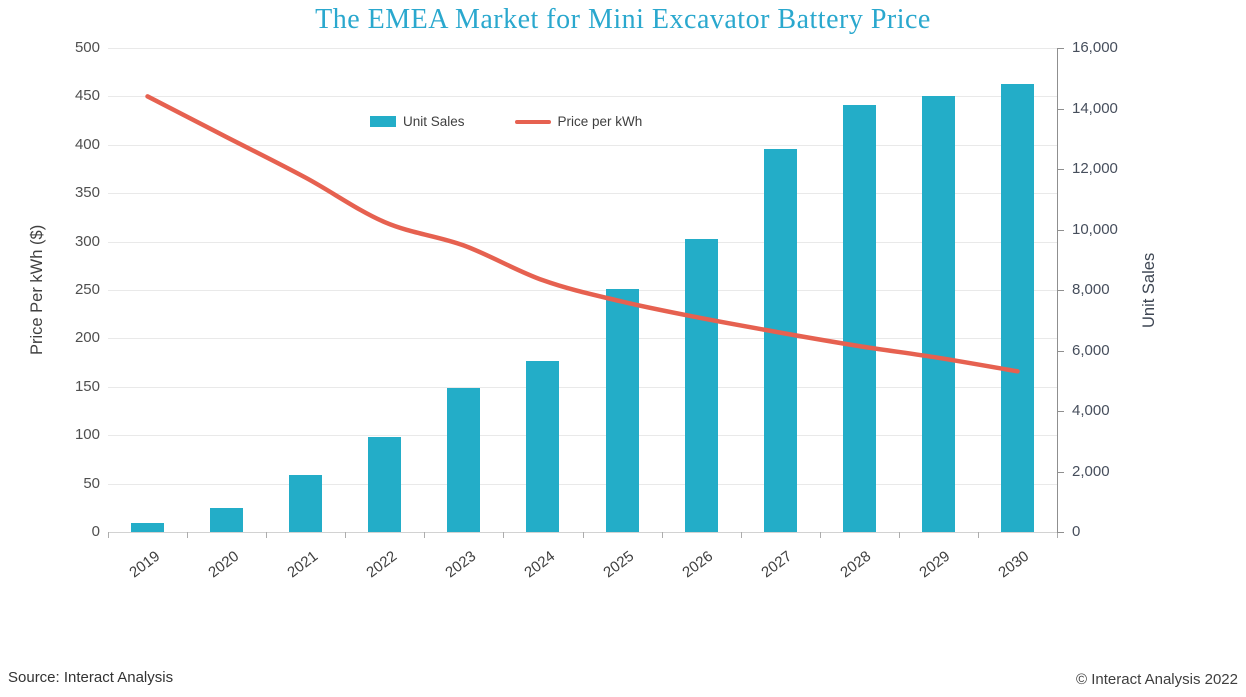  I want to click on left-axis-tick-label: 250, so click(87, 289).